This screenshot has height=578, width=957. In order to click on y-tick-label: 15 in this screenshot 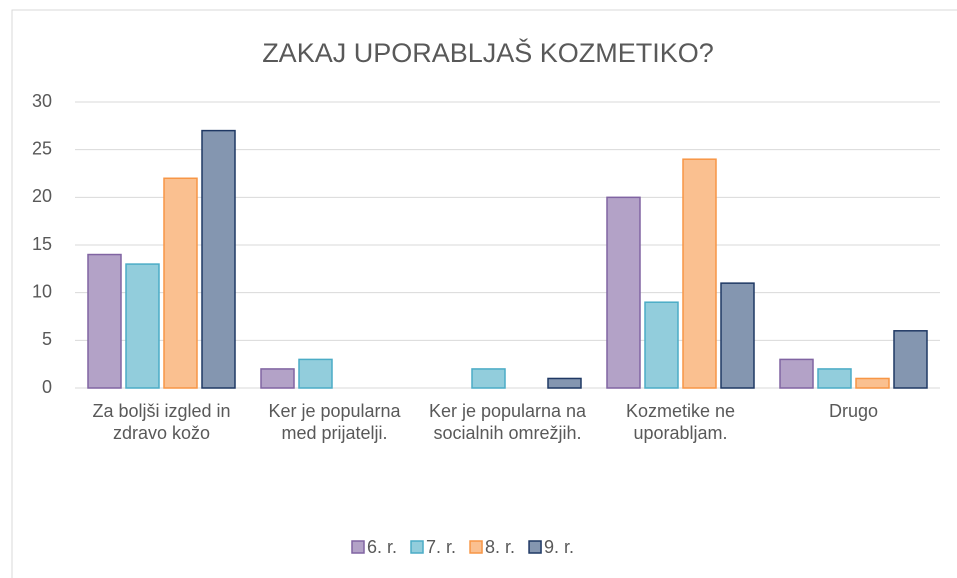, I will do `click(42, 244)`.